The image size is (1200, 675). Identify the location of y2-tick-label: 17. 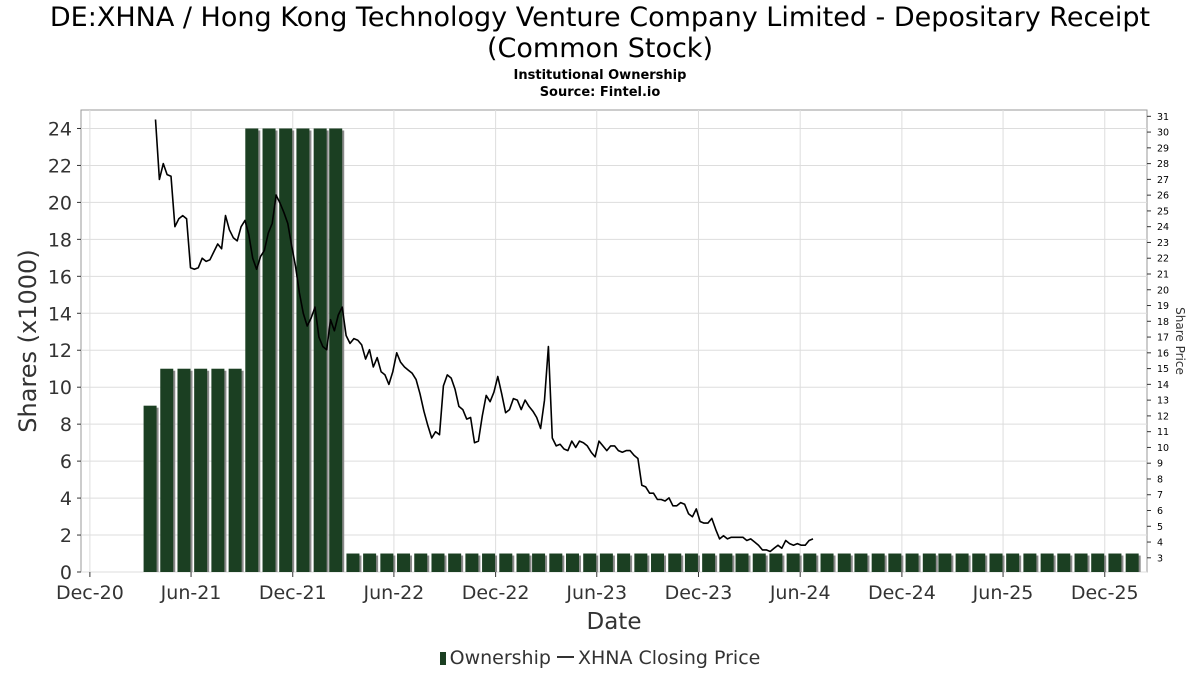
(1163, 338).